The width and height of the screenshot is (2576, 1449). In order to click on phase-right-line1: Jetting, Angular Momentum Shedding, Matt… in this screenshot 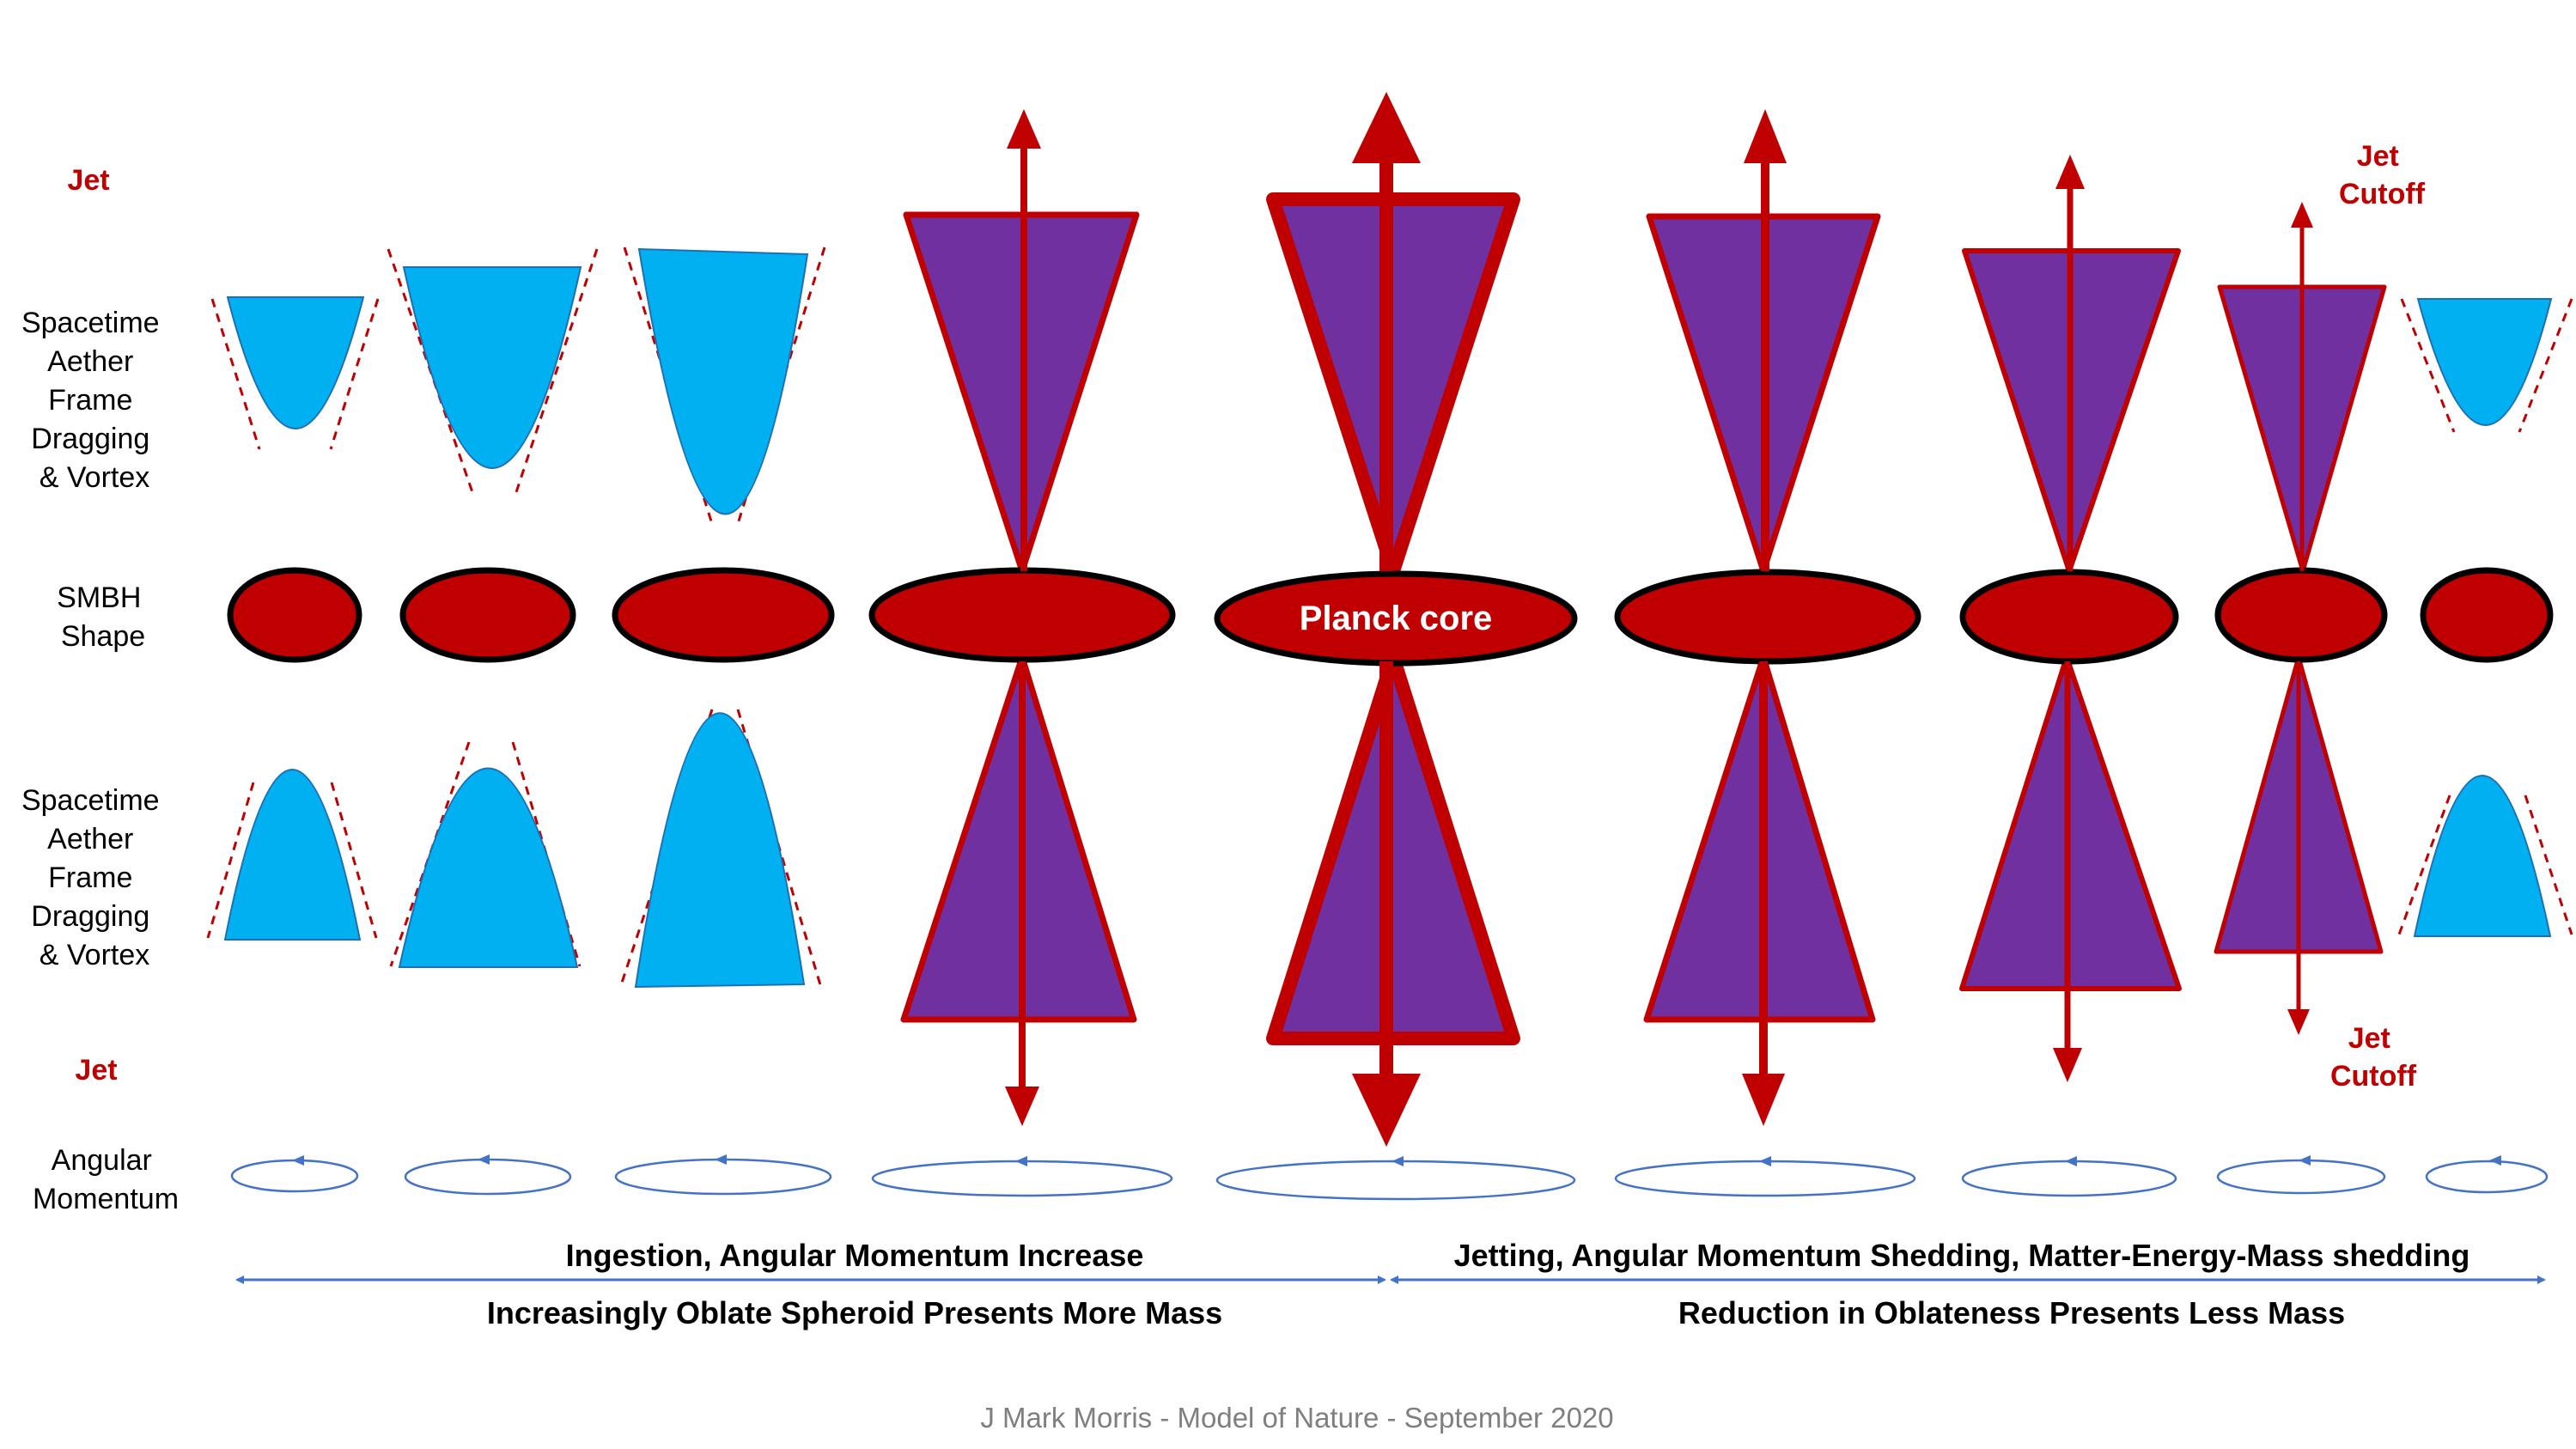, I will do `click(1962, 1255)`.